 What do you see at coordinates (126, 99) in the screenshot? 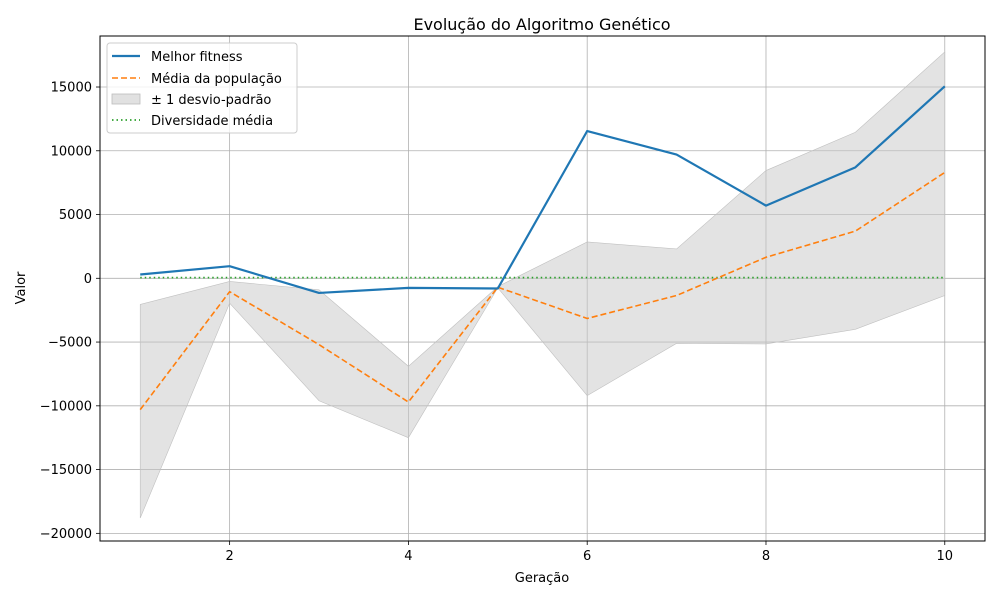
I see `legend-swatch-band` at bounding box center [126, 99].